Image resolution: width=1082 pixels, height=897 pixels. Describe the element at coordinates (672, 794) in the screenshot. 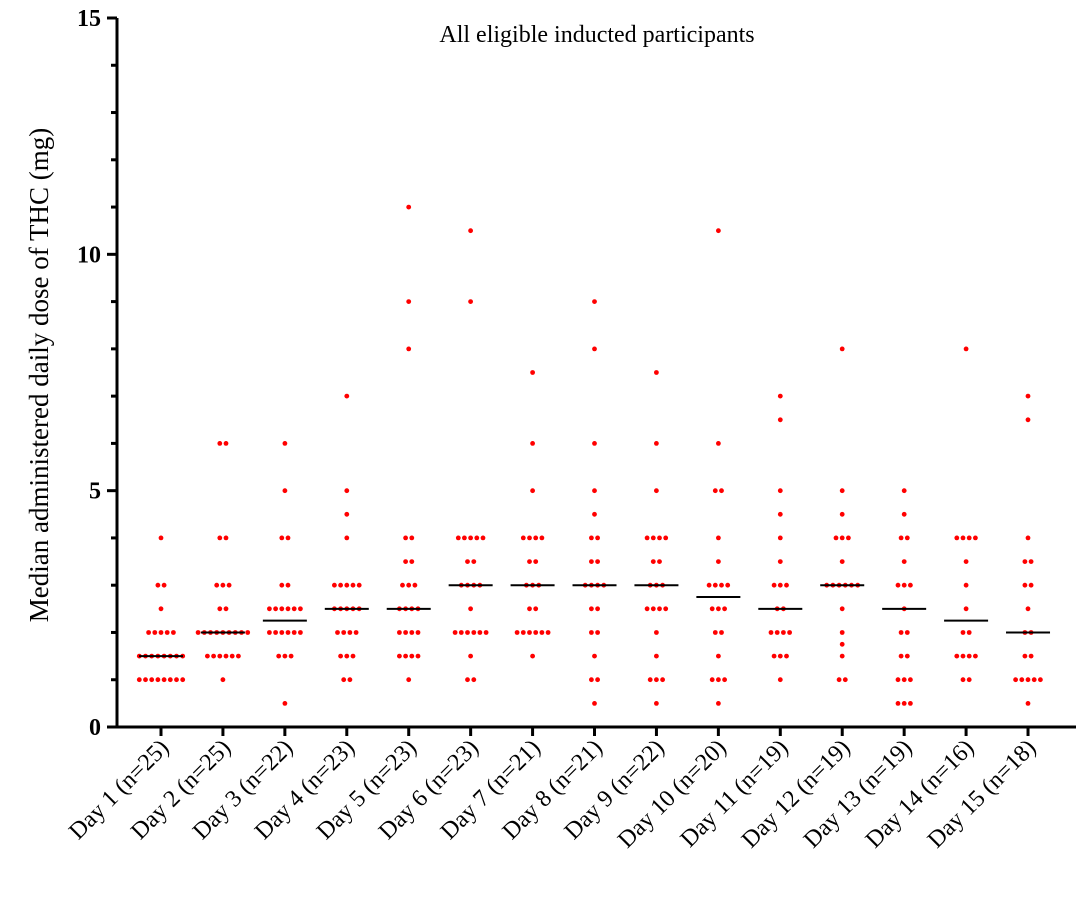

I see `x-tick-label: Day 10 (n=20)` at that location.